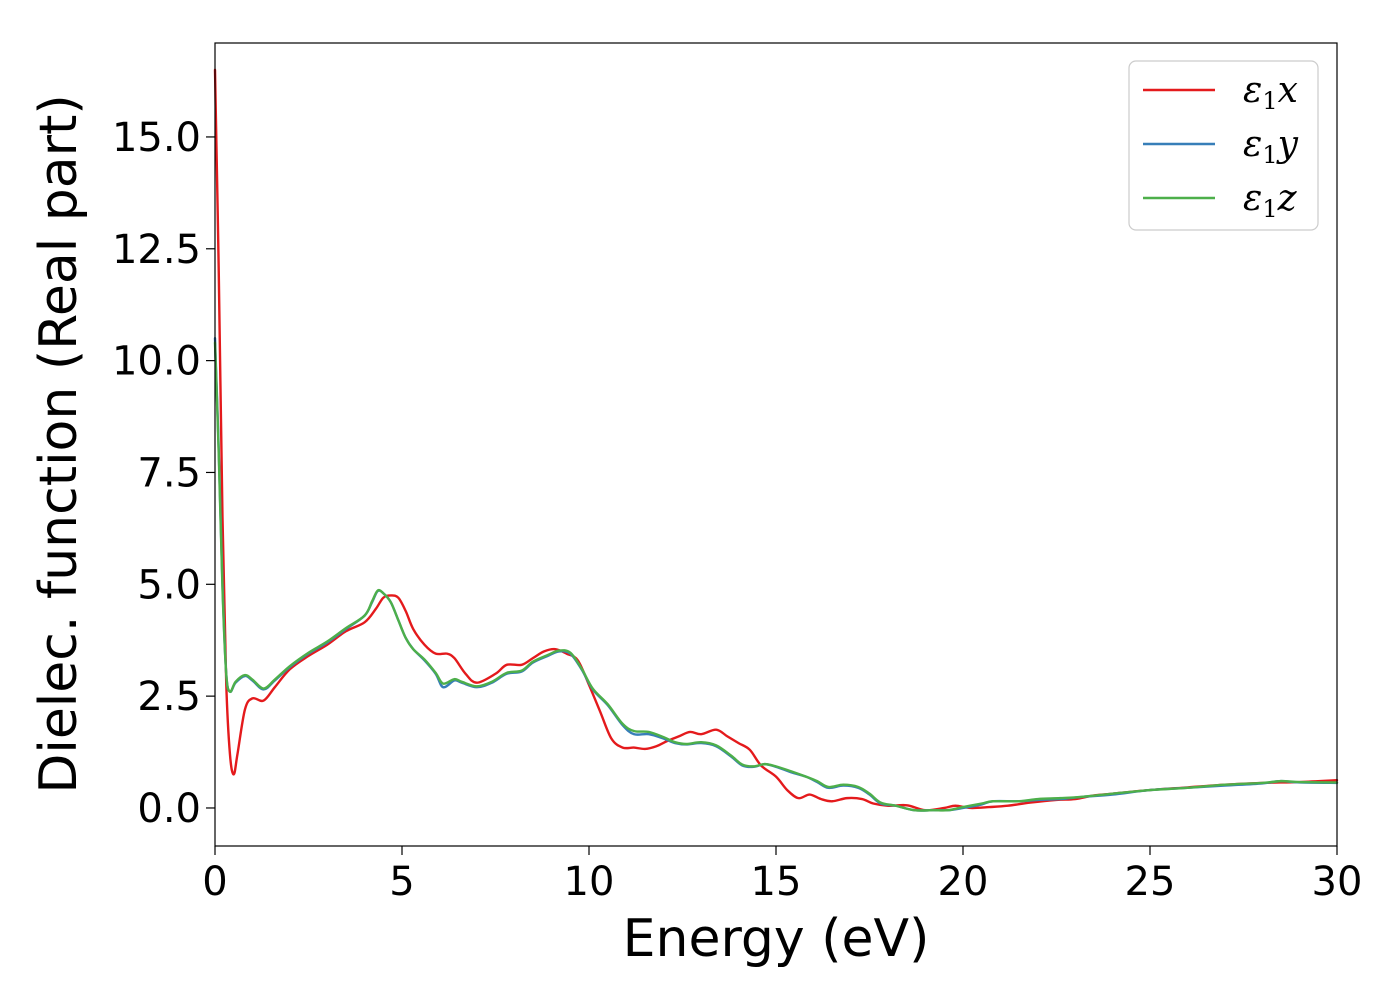 This screenshot has width=1400, height=1005. What do you see at coordinates (776, 939) in the screenshot?
I see `x-axis-label: Energy (eV)` at bounding box center [776, 939].